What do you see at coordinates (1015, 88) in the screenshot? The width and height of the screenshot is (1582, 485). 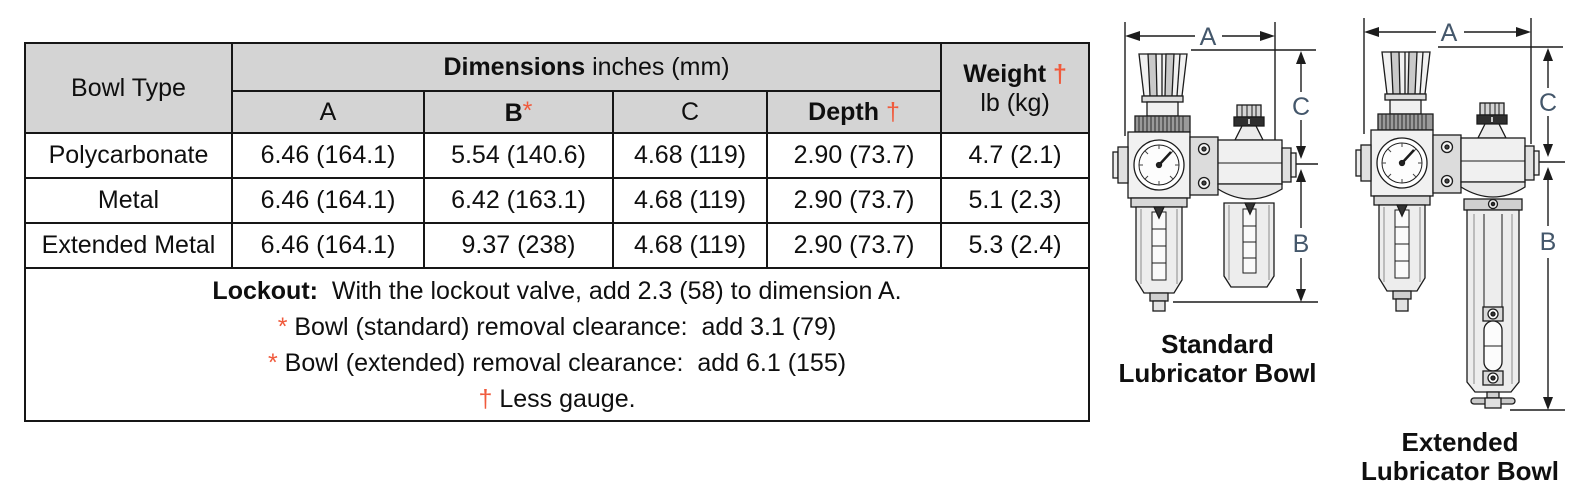 I see `header-weight: Weight † lb (kg)` at bounding box center [1015, 88].